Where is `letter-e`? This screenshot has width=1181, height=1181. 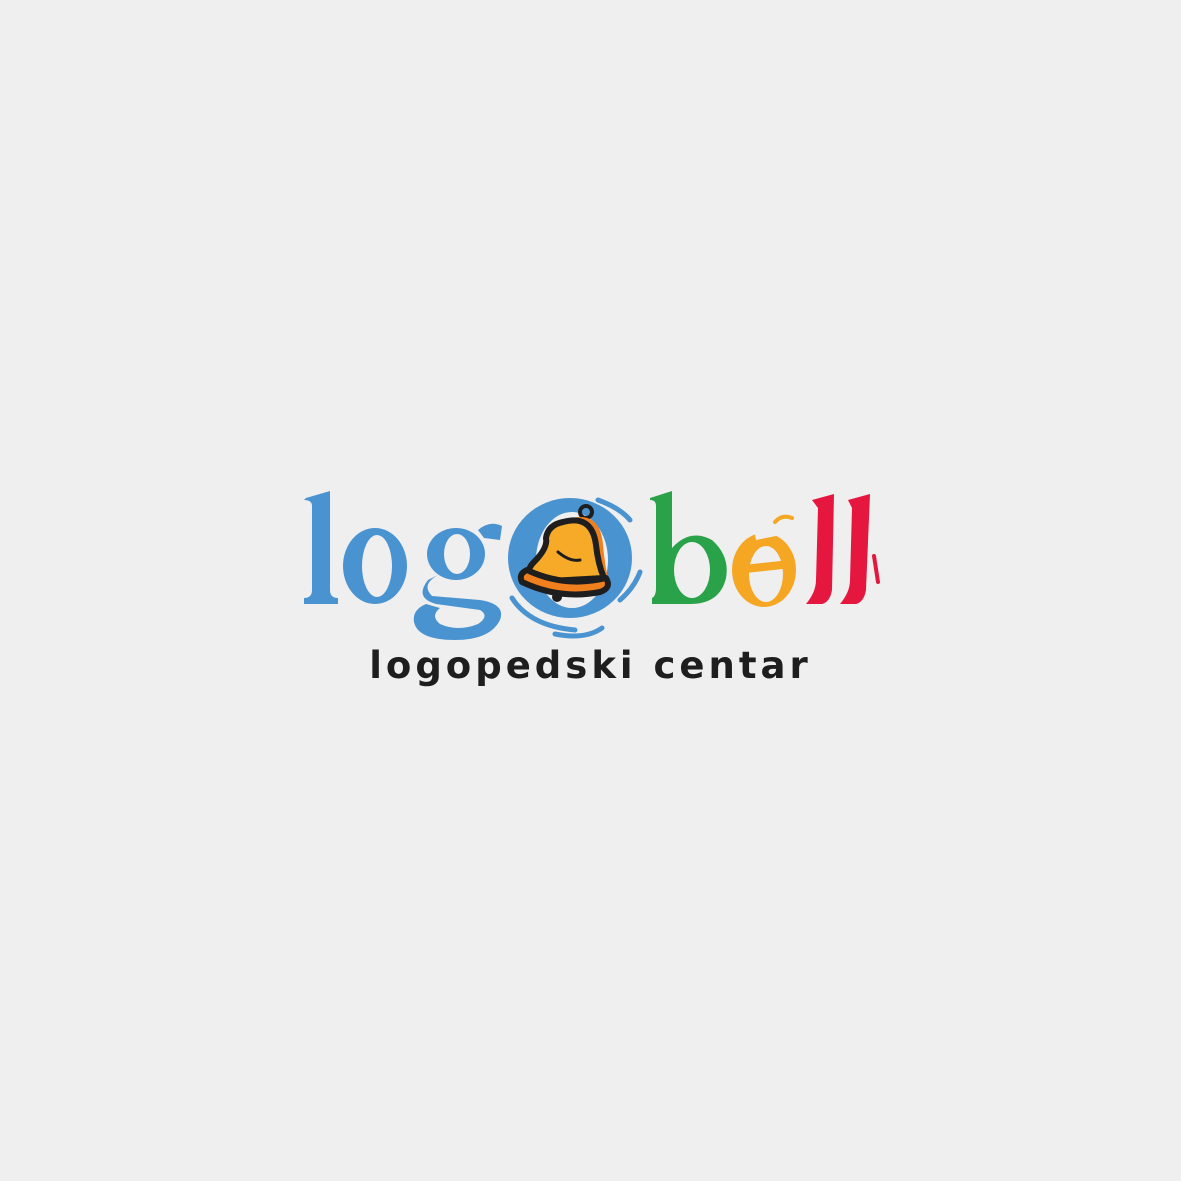
letter-e is located at coordinates (764, 560).